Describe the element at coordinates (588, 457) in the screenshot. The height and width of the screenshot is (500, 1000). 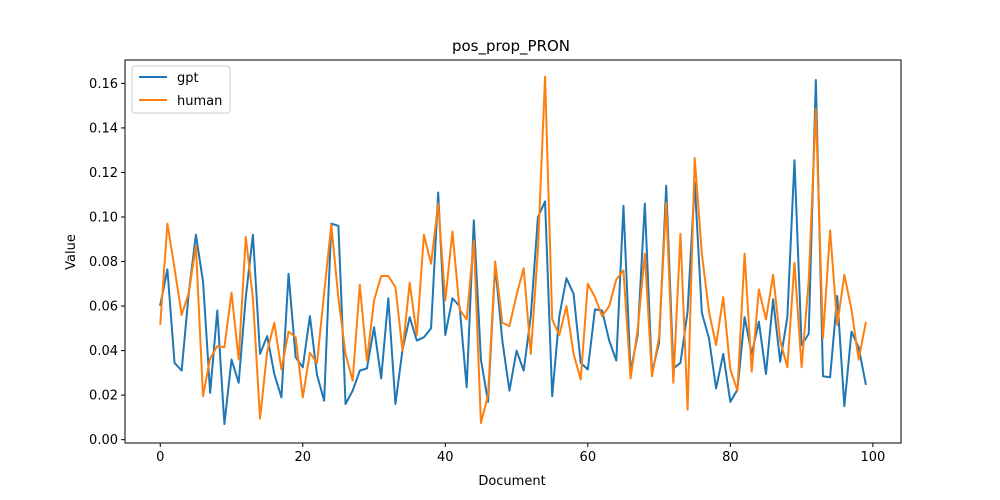
I see `x-tick-label: 60` at that location.